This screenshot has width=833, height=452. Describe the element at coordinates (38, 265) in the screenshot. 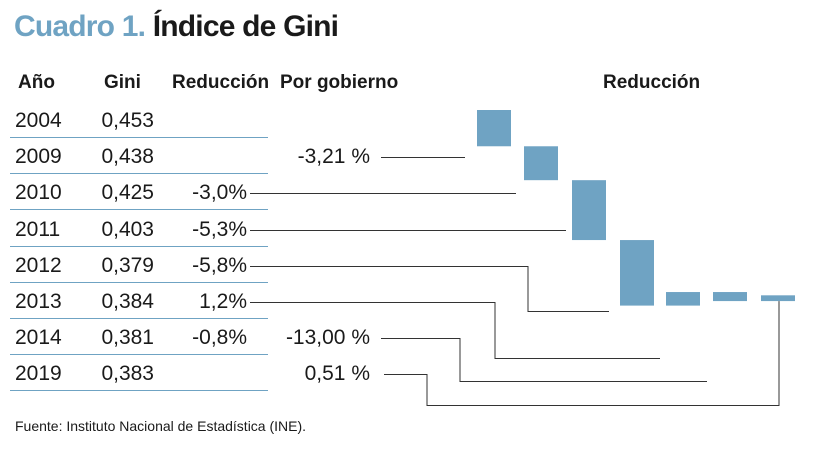

I see `cell-year: 2012` at that location.